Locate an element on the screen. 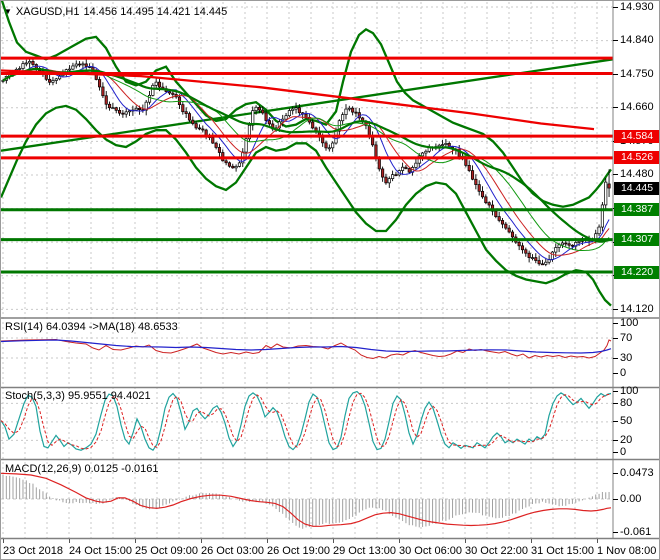  chart-marker-icon: ▼ is located at coordinates (8, 11).